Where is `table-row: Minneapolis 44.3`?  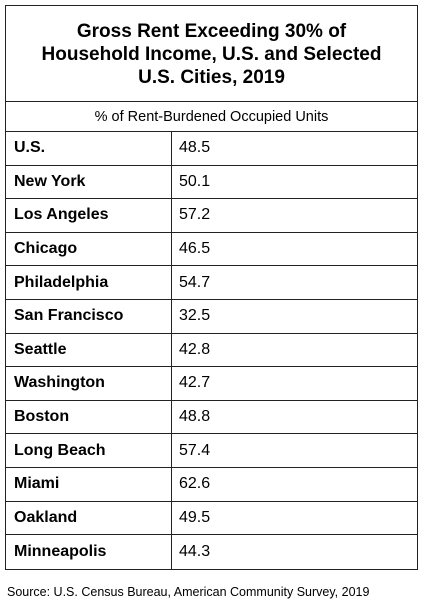 table-row: Minneapolis 44.3 is located at coordinates (211, 552).